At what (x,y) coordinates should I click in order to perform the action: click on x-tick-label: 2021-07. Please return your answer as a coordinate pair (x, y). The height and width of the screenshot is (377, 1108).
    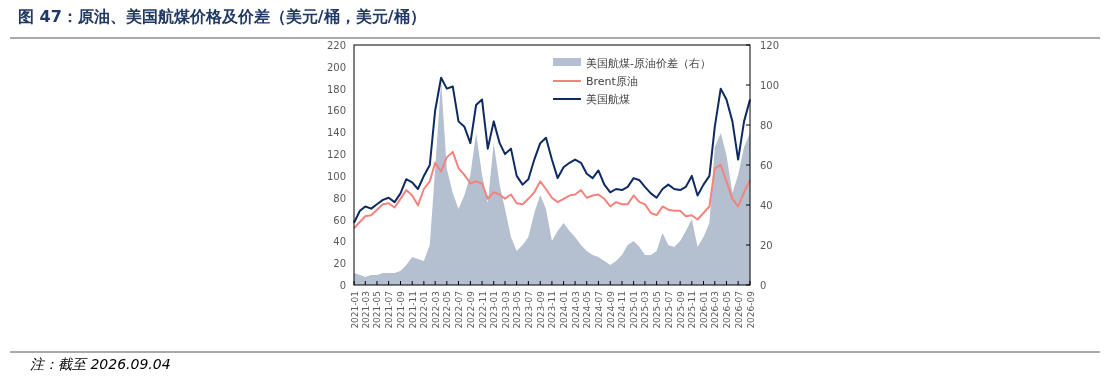
    Looking at the image, I should click on (389, 310).